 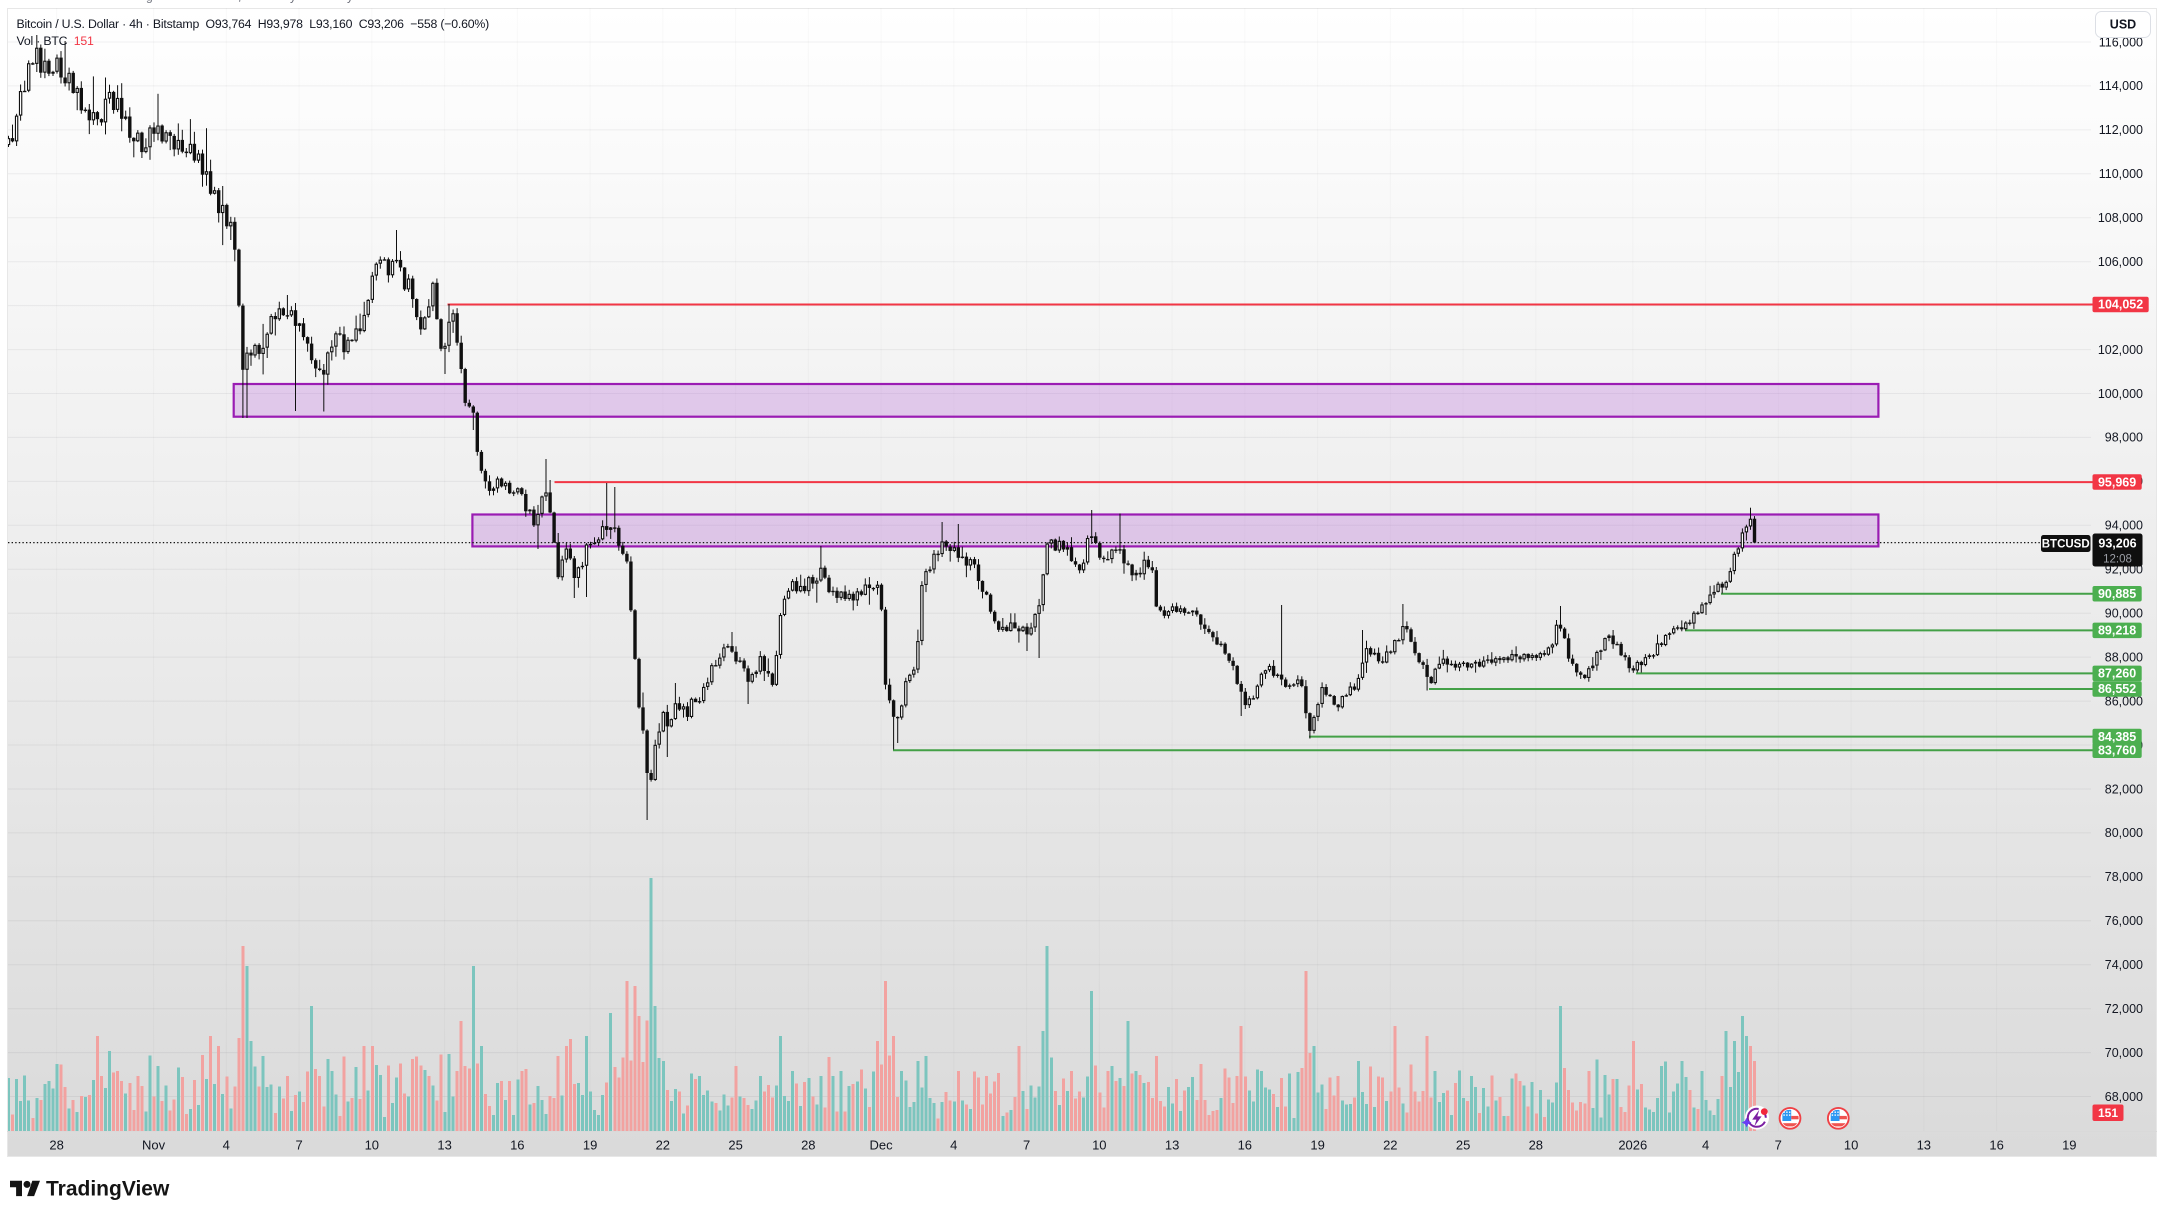 What do you see at coordinates (2121, 86) in the screenshot?
I see `svg-text: 114,000` at bounding box center [2121, 86].